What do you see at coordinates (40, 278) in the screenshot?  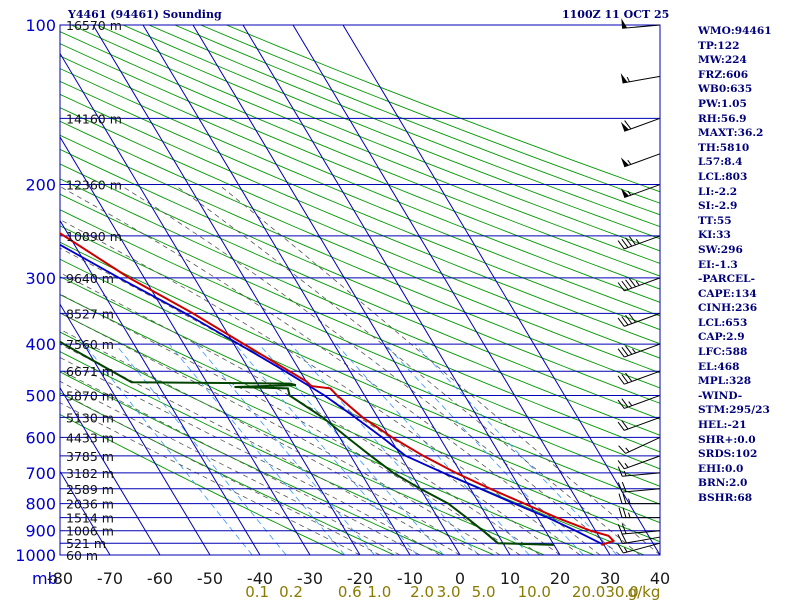 I see `pressure-tick-label: 300` at bounding box center [40, 278].